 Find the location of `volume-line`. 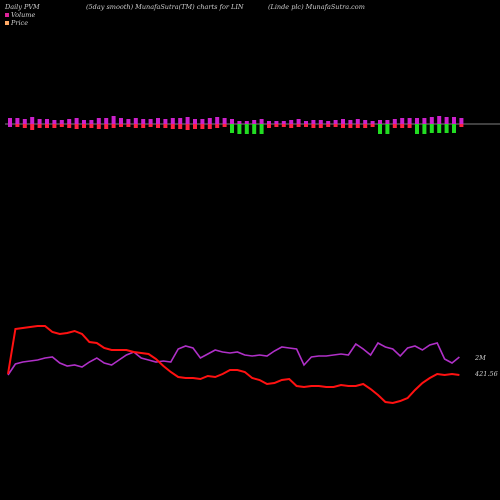

volume-line is located at coordinates (233, 358).